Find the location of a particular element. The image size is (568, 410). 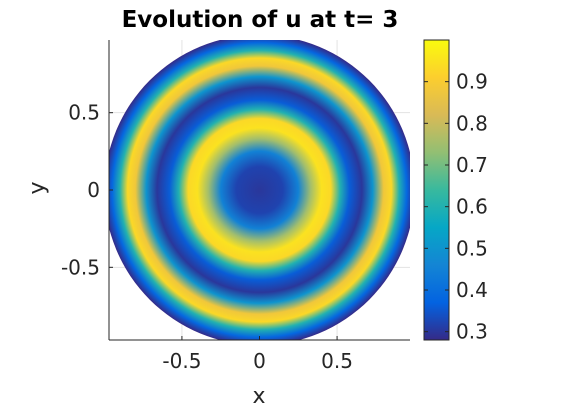

colorbar-tick-label: 0.4 is located at coordinates (472, 290).